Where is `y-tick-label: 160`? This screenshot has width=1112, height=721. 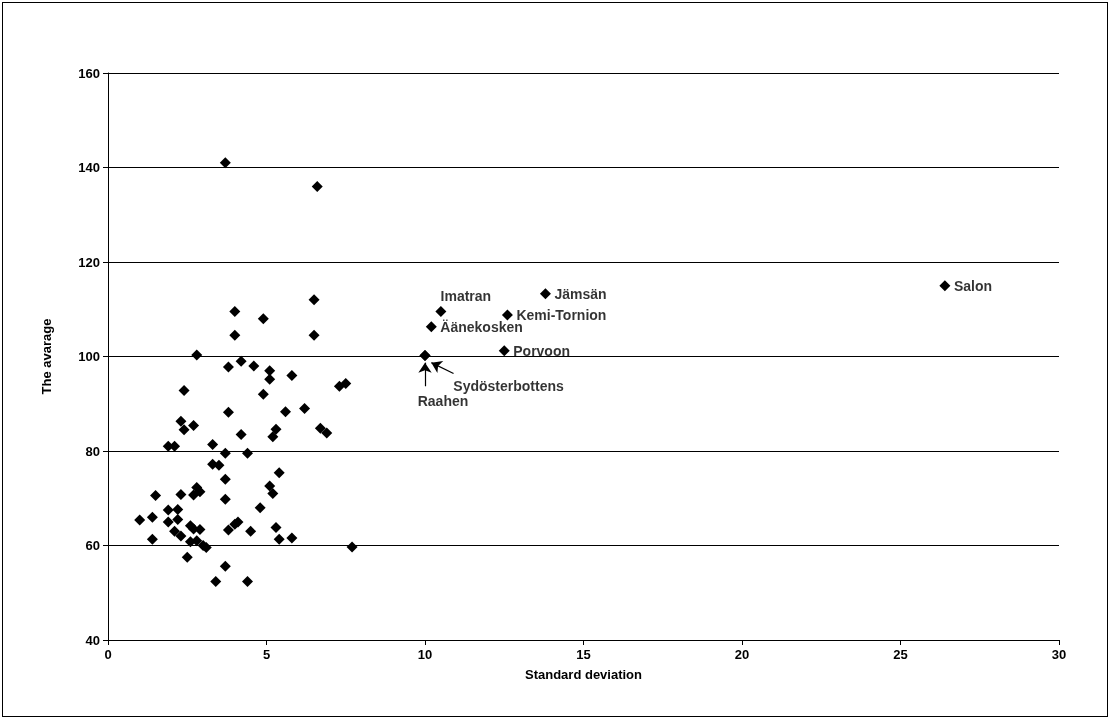
y-tick-label: 160 is located at coordinates (89, 73).